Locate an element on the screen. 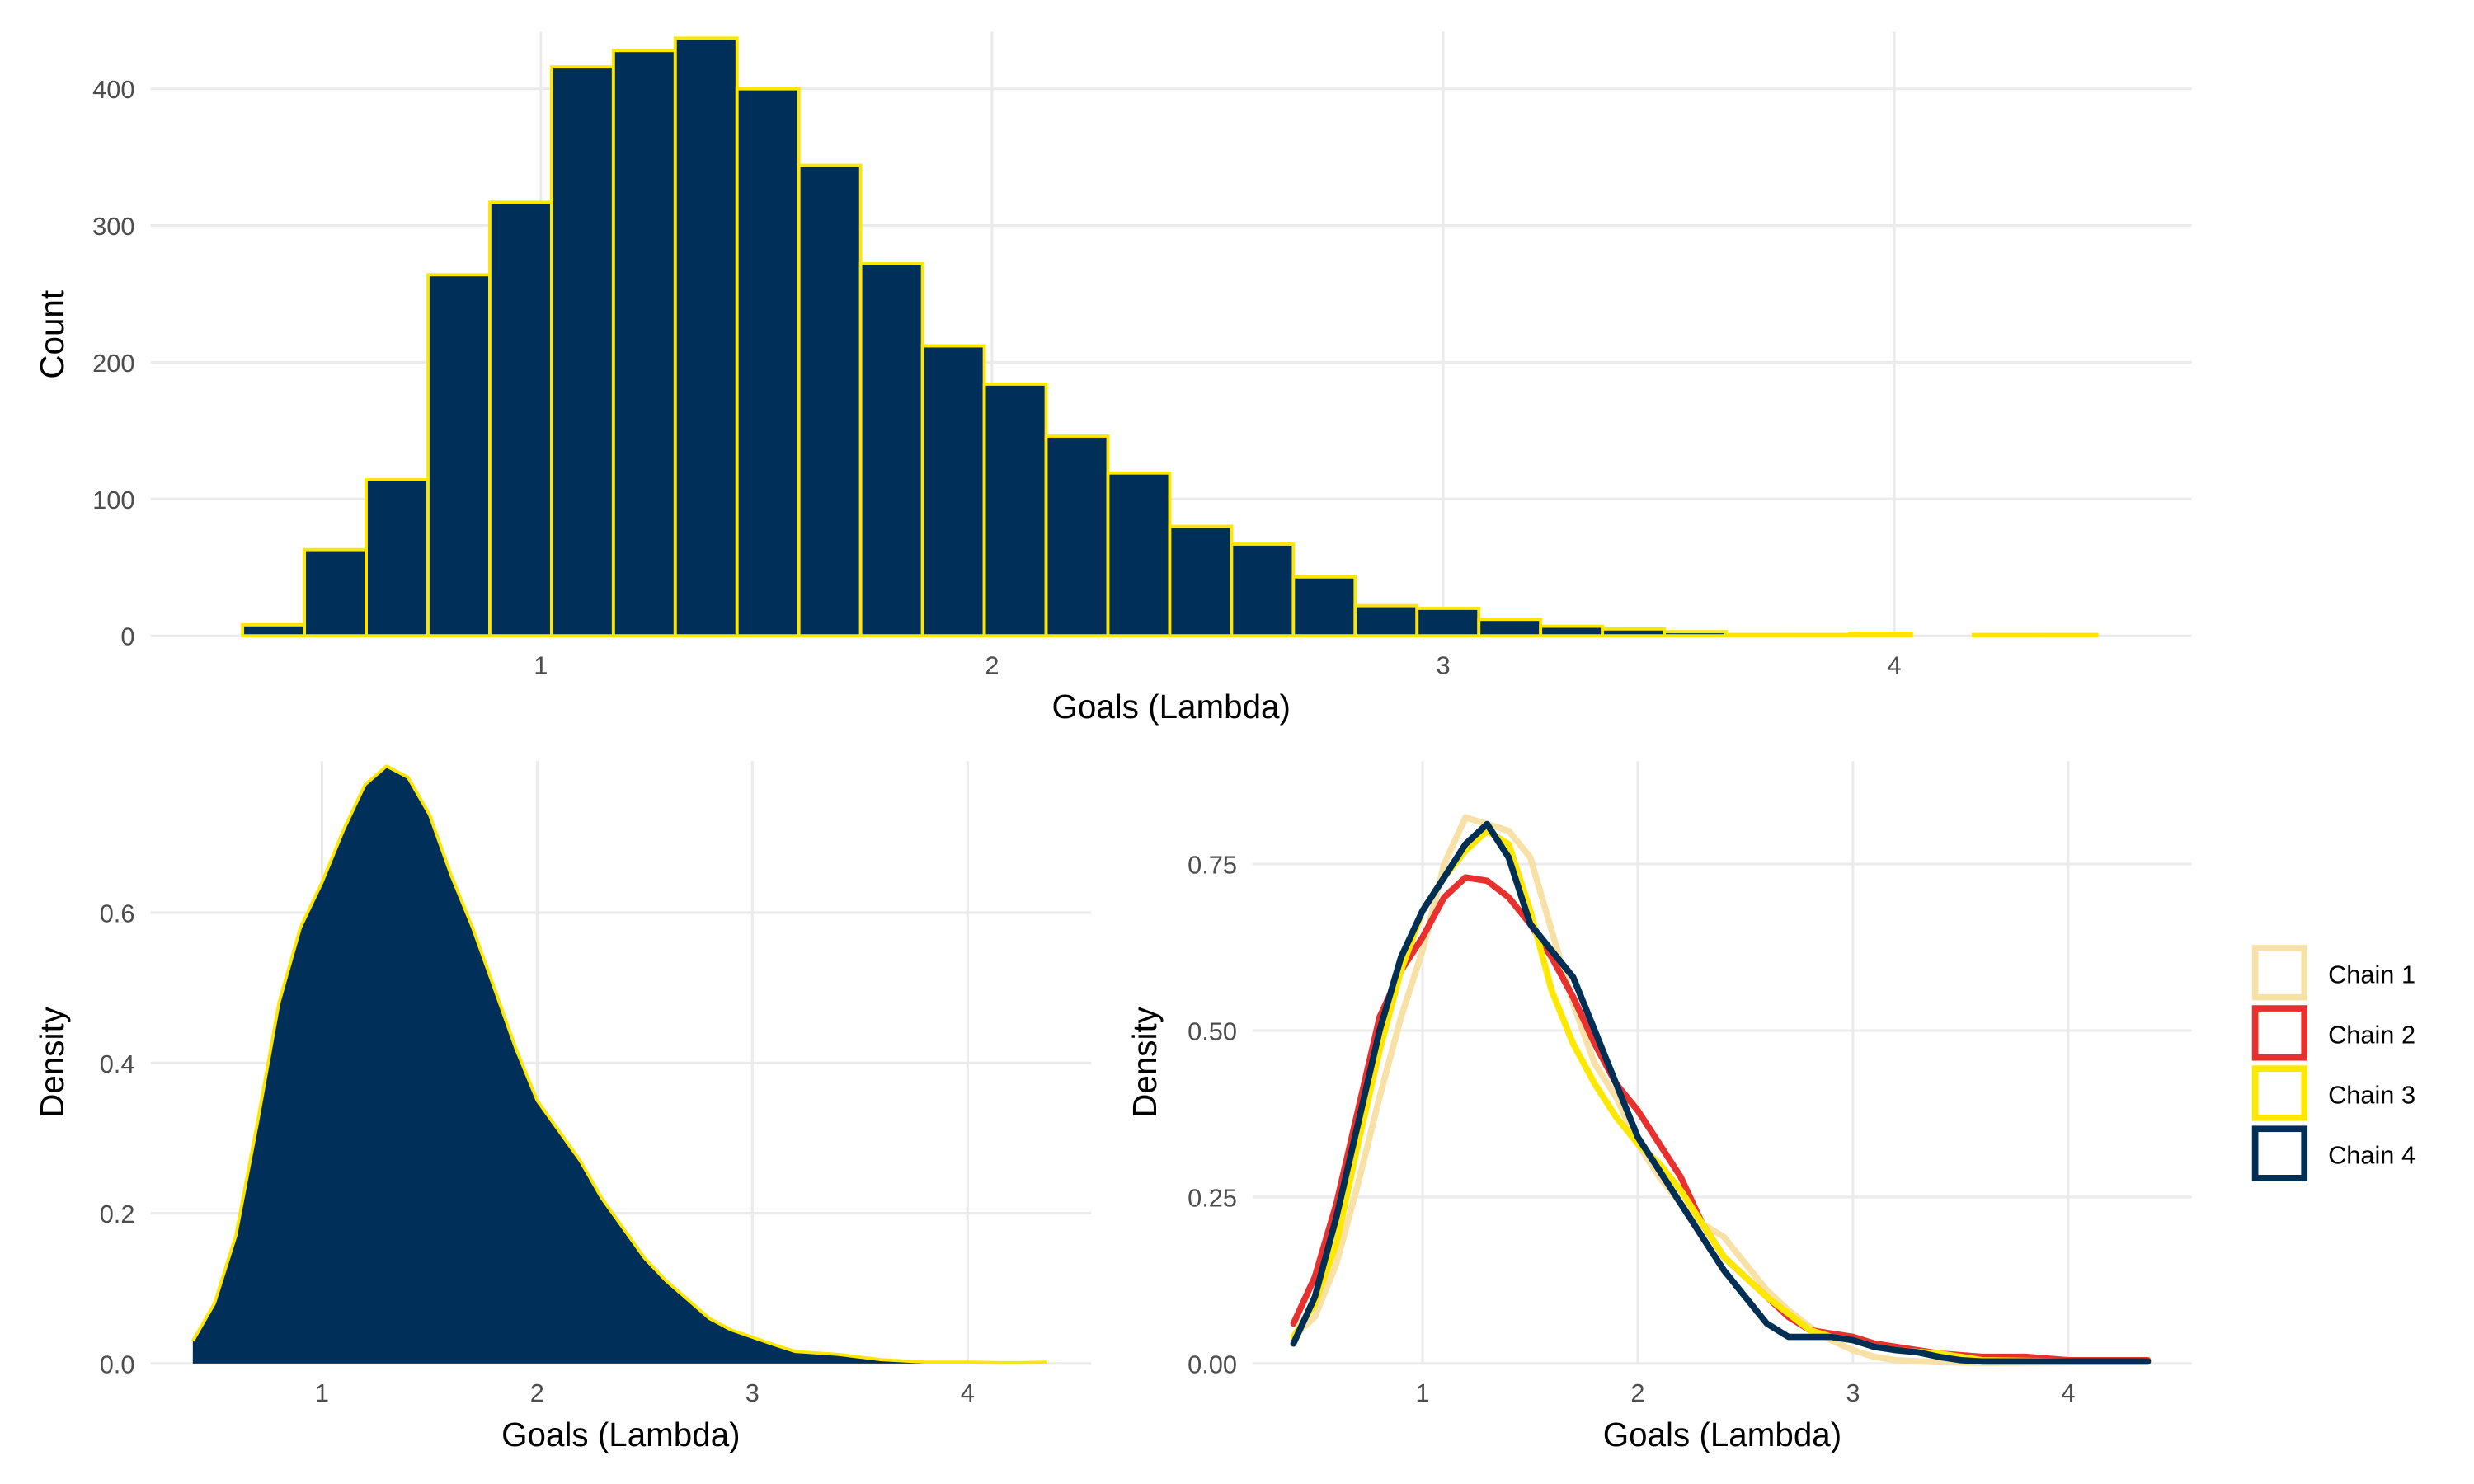  legend-label-chain-2: Chain 2 is located at coordinates (2371, 1034).